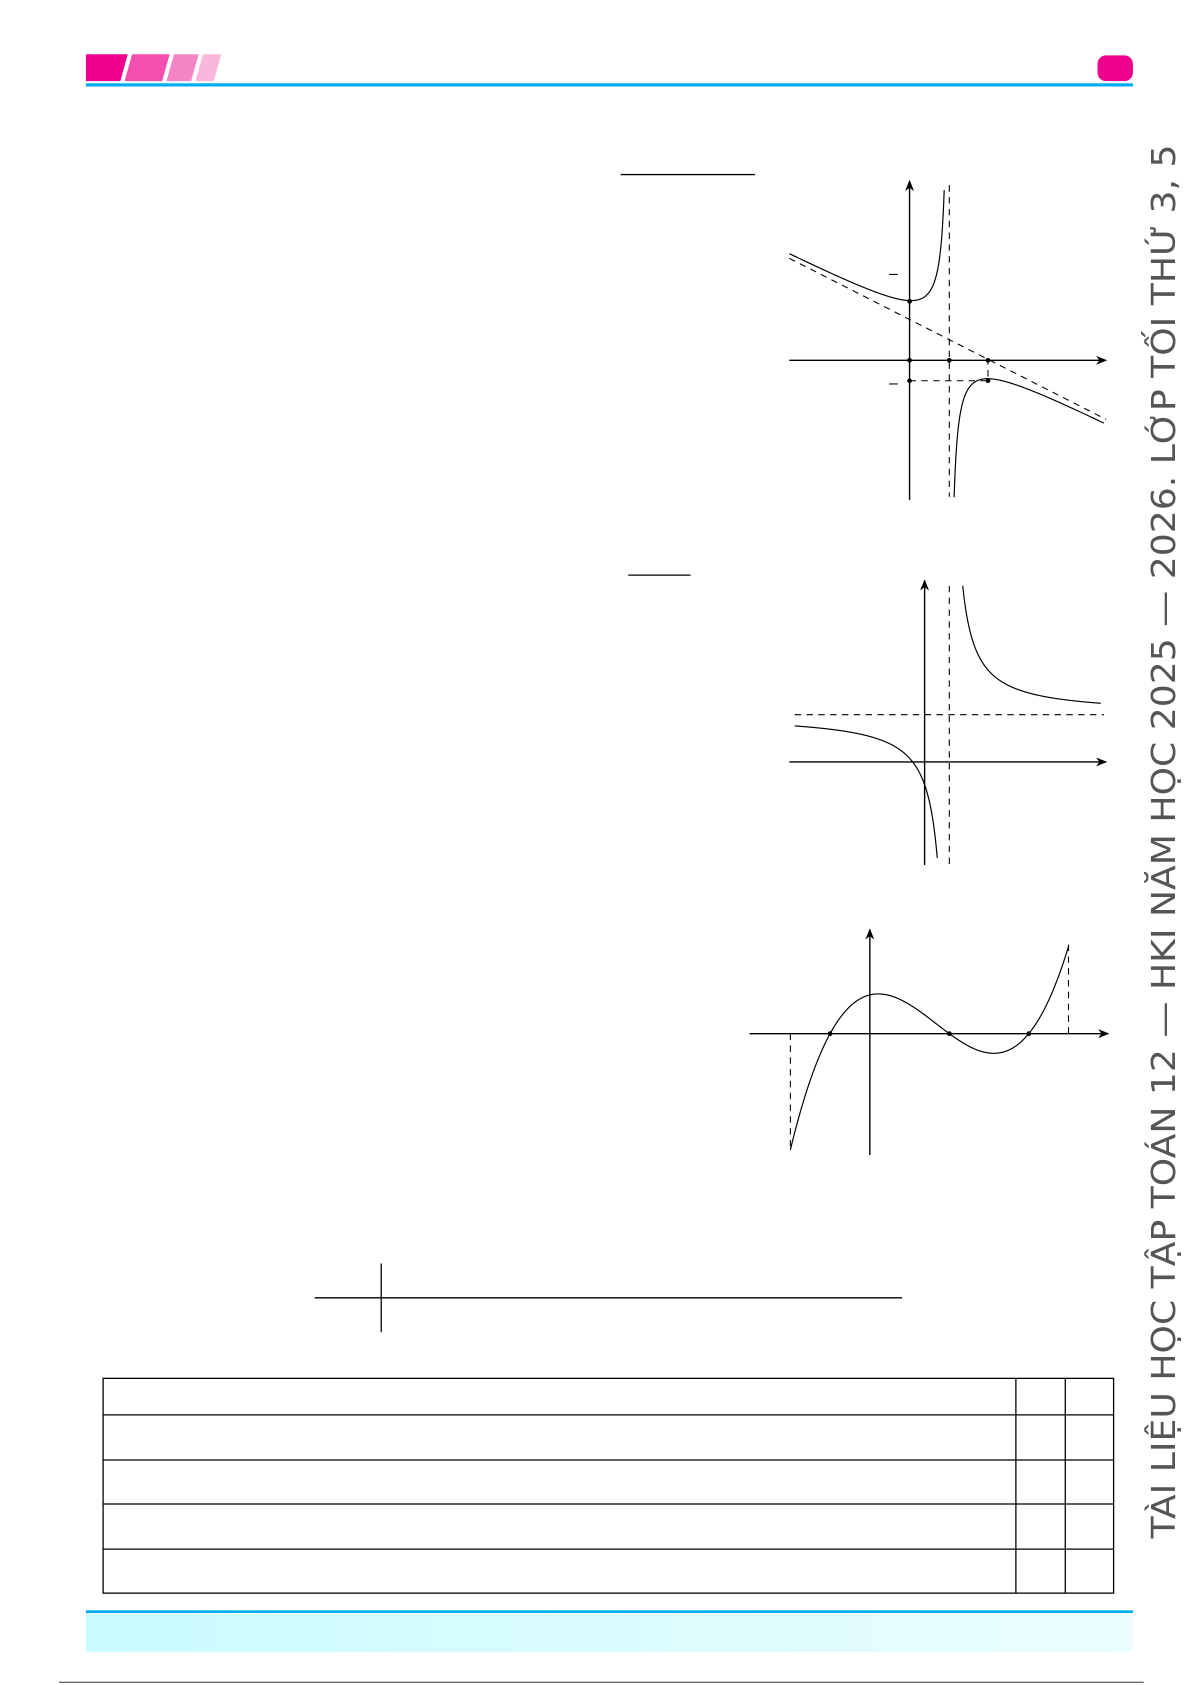 Image resolution: width=1192 pixels, height=1685 pixels. What do you see at coordinates (609, 85) in the screenshot?
I see `header-rule` at bounding box center [609, 85].